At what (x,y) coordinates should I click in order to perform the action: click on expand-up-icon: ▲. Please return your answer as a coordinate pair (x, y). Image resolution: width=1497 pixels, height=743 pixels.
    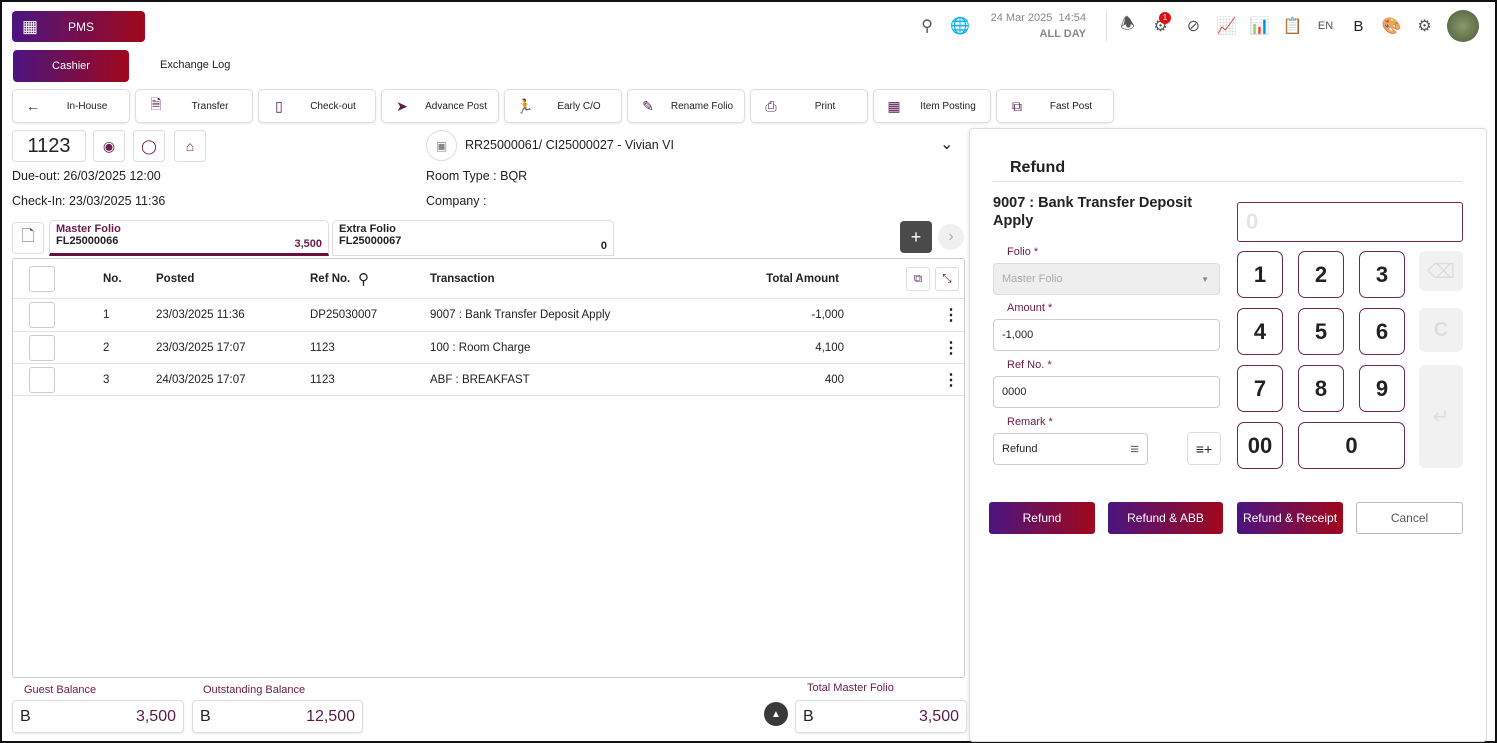
    Looking at the image, I should click on (776, 714).